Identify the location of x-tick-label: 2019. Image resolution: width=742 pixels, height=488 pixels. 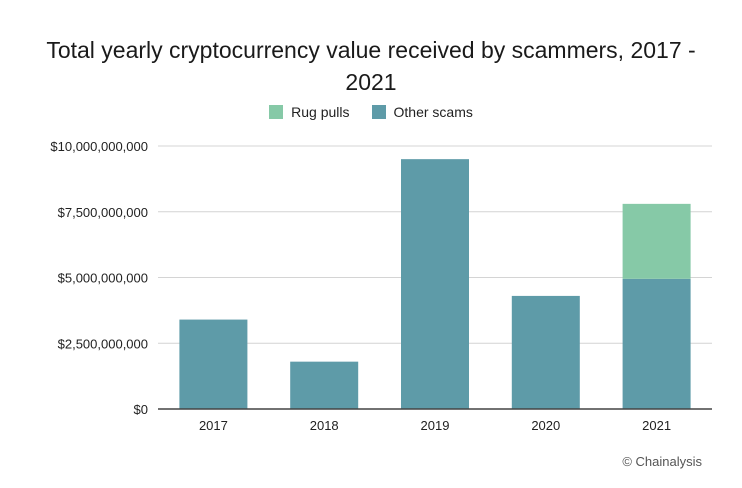
(435, 425).